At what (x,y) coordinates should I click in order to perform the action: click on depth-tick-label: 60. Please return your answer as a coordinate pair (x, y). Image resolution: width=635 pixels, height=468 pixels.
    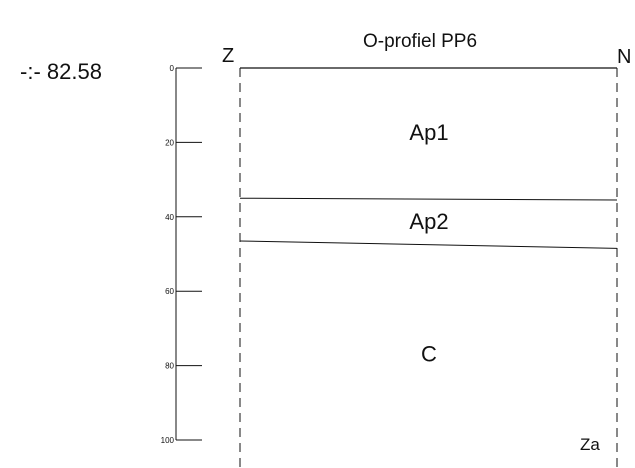
    Looking at the image, I should click on (169, 291).